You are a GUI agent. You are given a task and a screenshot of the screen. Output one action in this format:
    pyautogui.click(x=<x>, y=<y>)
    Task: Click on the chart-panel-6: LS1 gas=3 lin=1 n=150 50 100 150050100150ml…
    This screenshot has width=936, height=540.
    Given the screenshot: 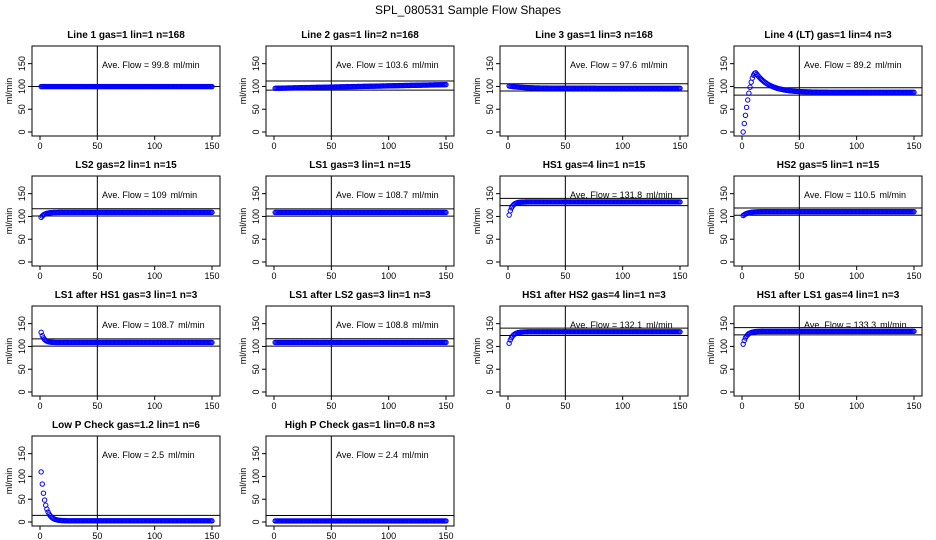 What is the action you would take?
    pyautogui.click(x=346, y=220)
    